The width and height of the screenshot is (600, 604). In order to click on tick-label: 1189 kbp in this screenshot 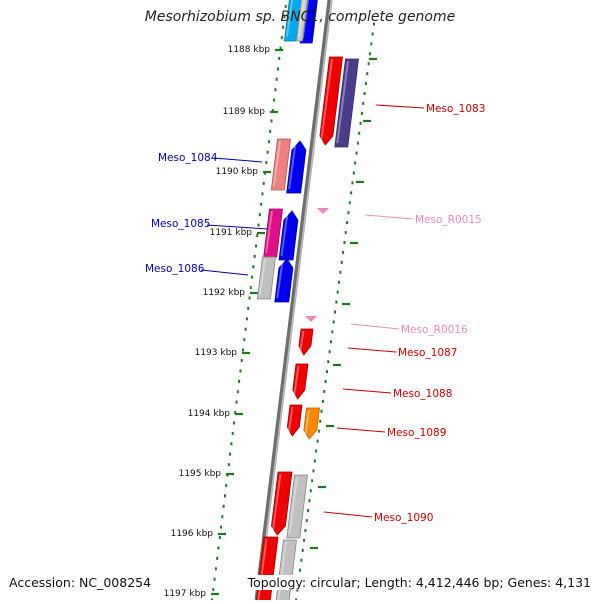, I will do `click(244, 112)`.